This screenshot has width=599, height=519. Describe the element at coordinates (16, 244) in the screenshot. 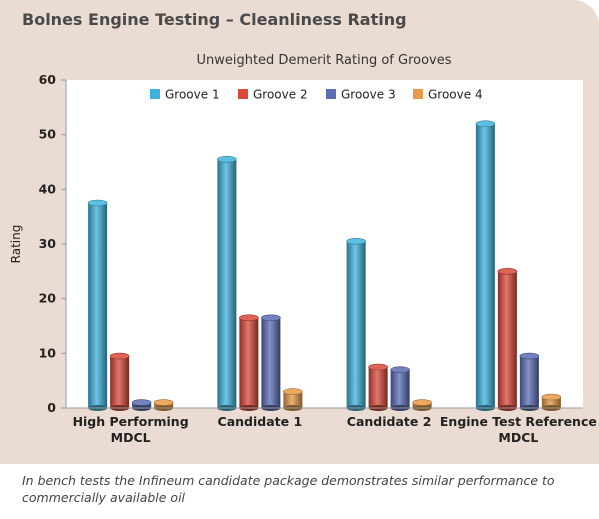

I see `y-axis-label: Rating` at that location.